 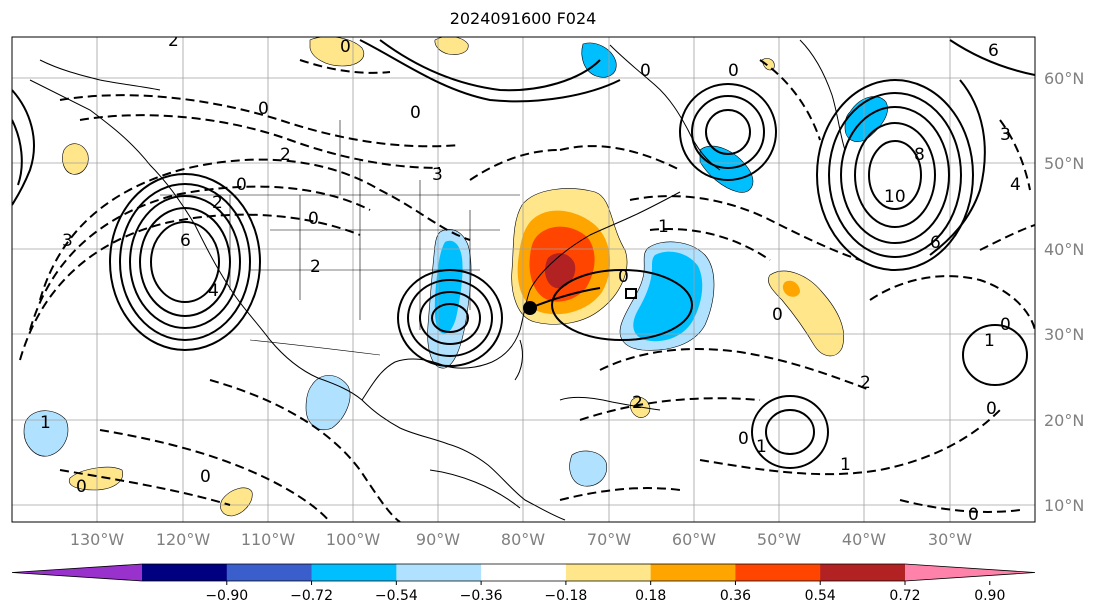 What do you see at coordinates (970, 572) in the screenshot?
I see `colorbar-extend-max` at bounding box center [970, 572].